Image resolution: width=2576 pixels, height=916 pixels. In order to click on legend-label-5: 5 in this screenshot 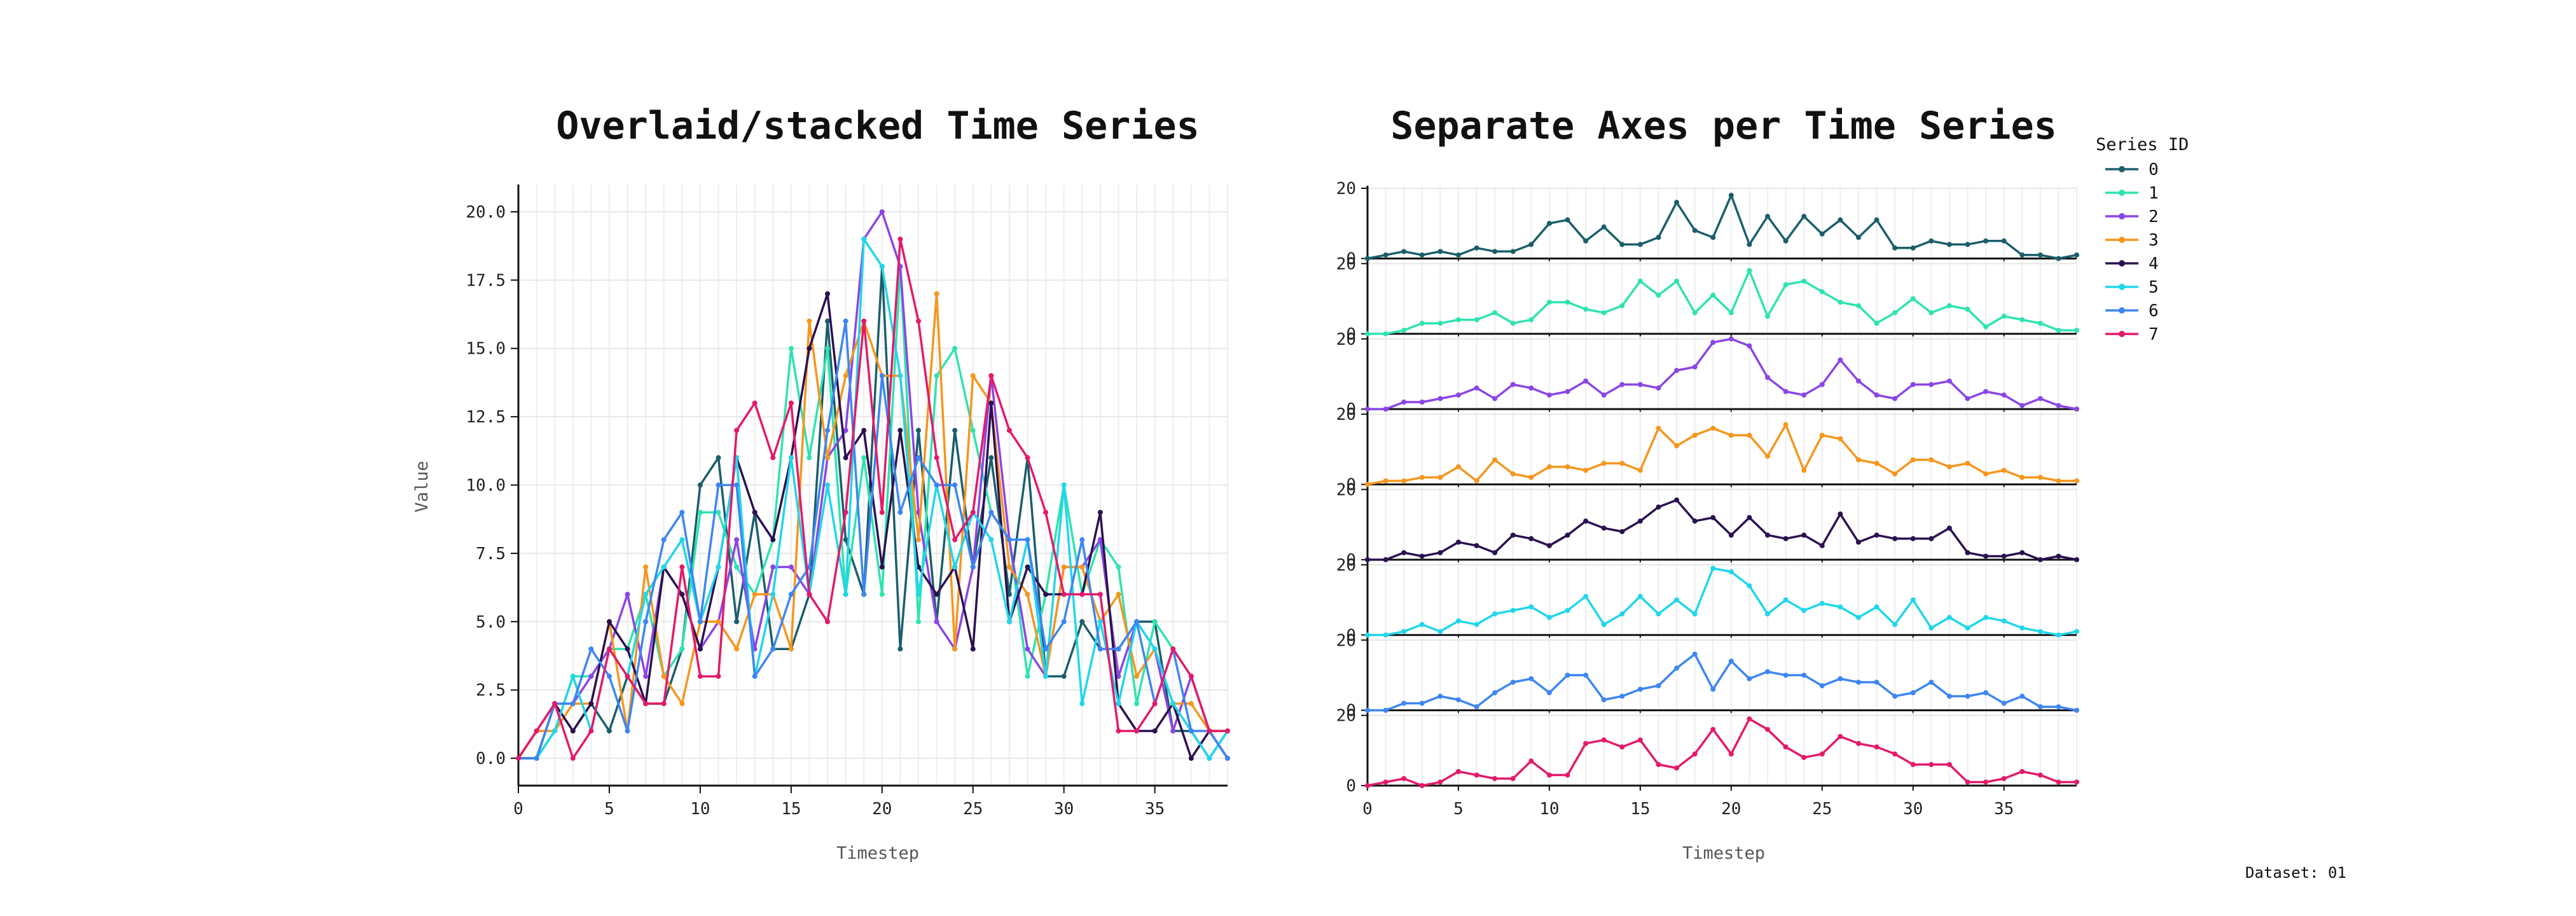, I will do `click(2154, 287)`.